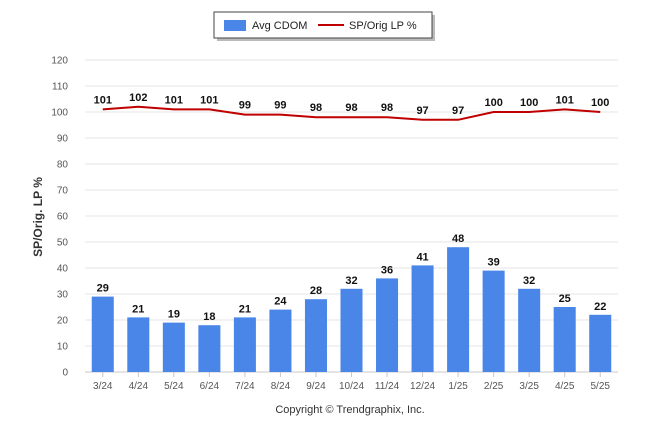 This screenshot has height=434, width=646. Describe the element at coordinates (63, 139) in the screenshot. I see `y-tick-label-90: 90` at that location.